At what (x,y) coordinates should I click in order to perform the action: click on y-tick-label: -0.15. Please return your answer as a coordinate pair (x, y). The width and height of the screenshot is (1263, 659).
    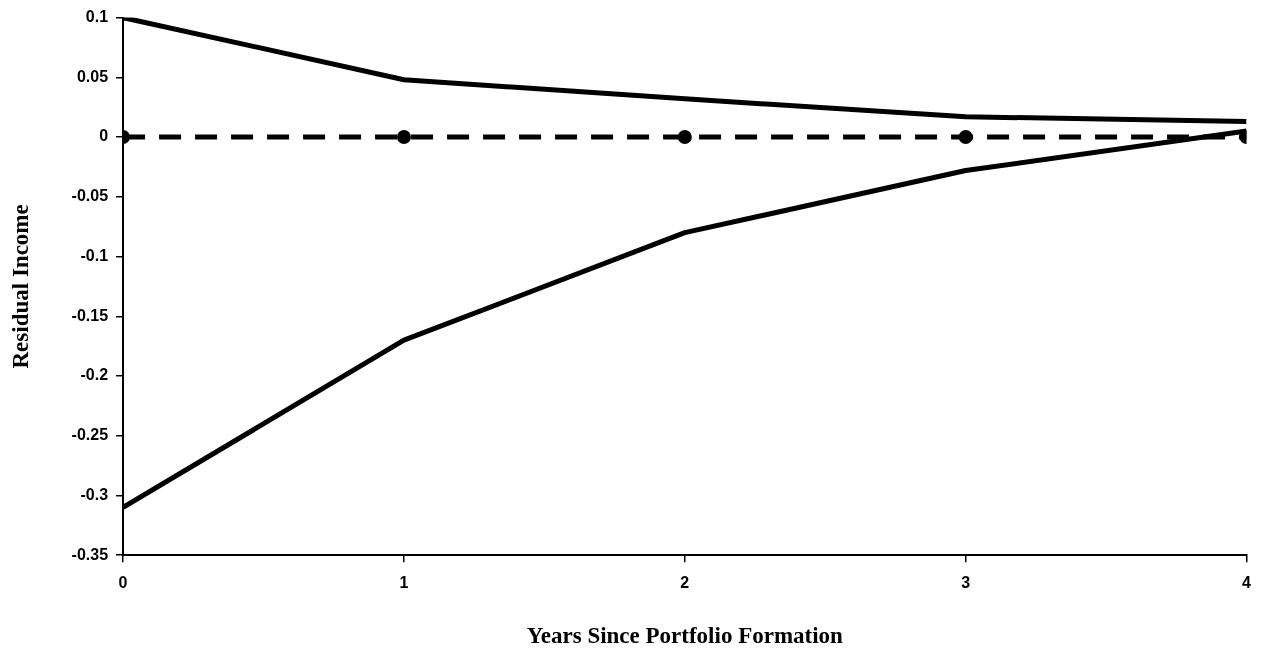
    Looking at the image, I should click on (90, 315).